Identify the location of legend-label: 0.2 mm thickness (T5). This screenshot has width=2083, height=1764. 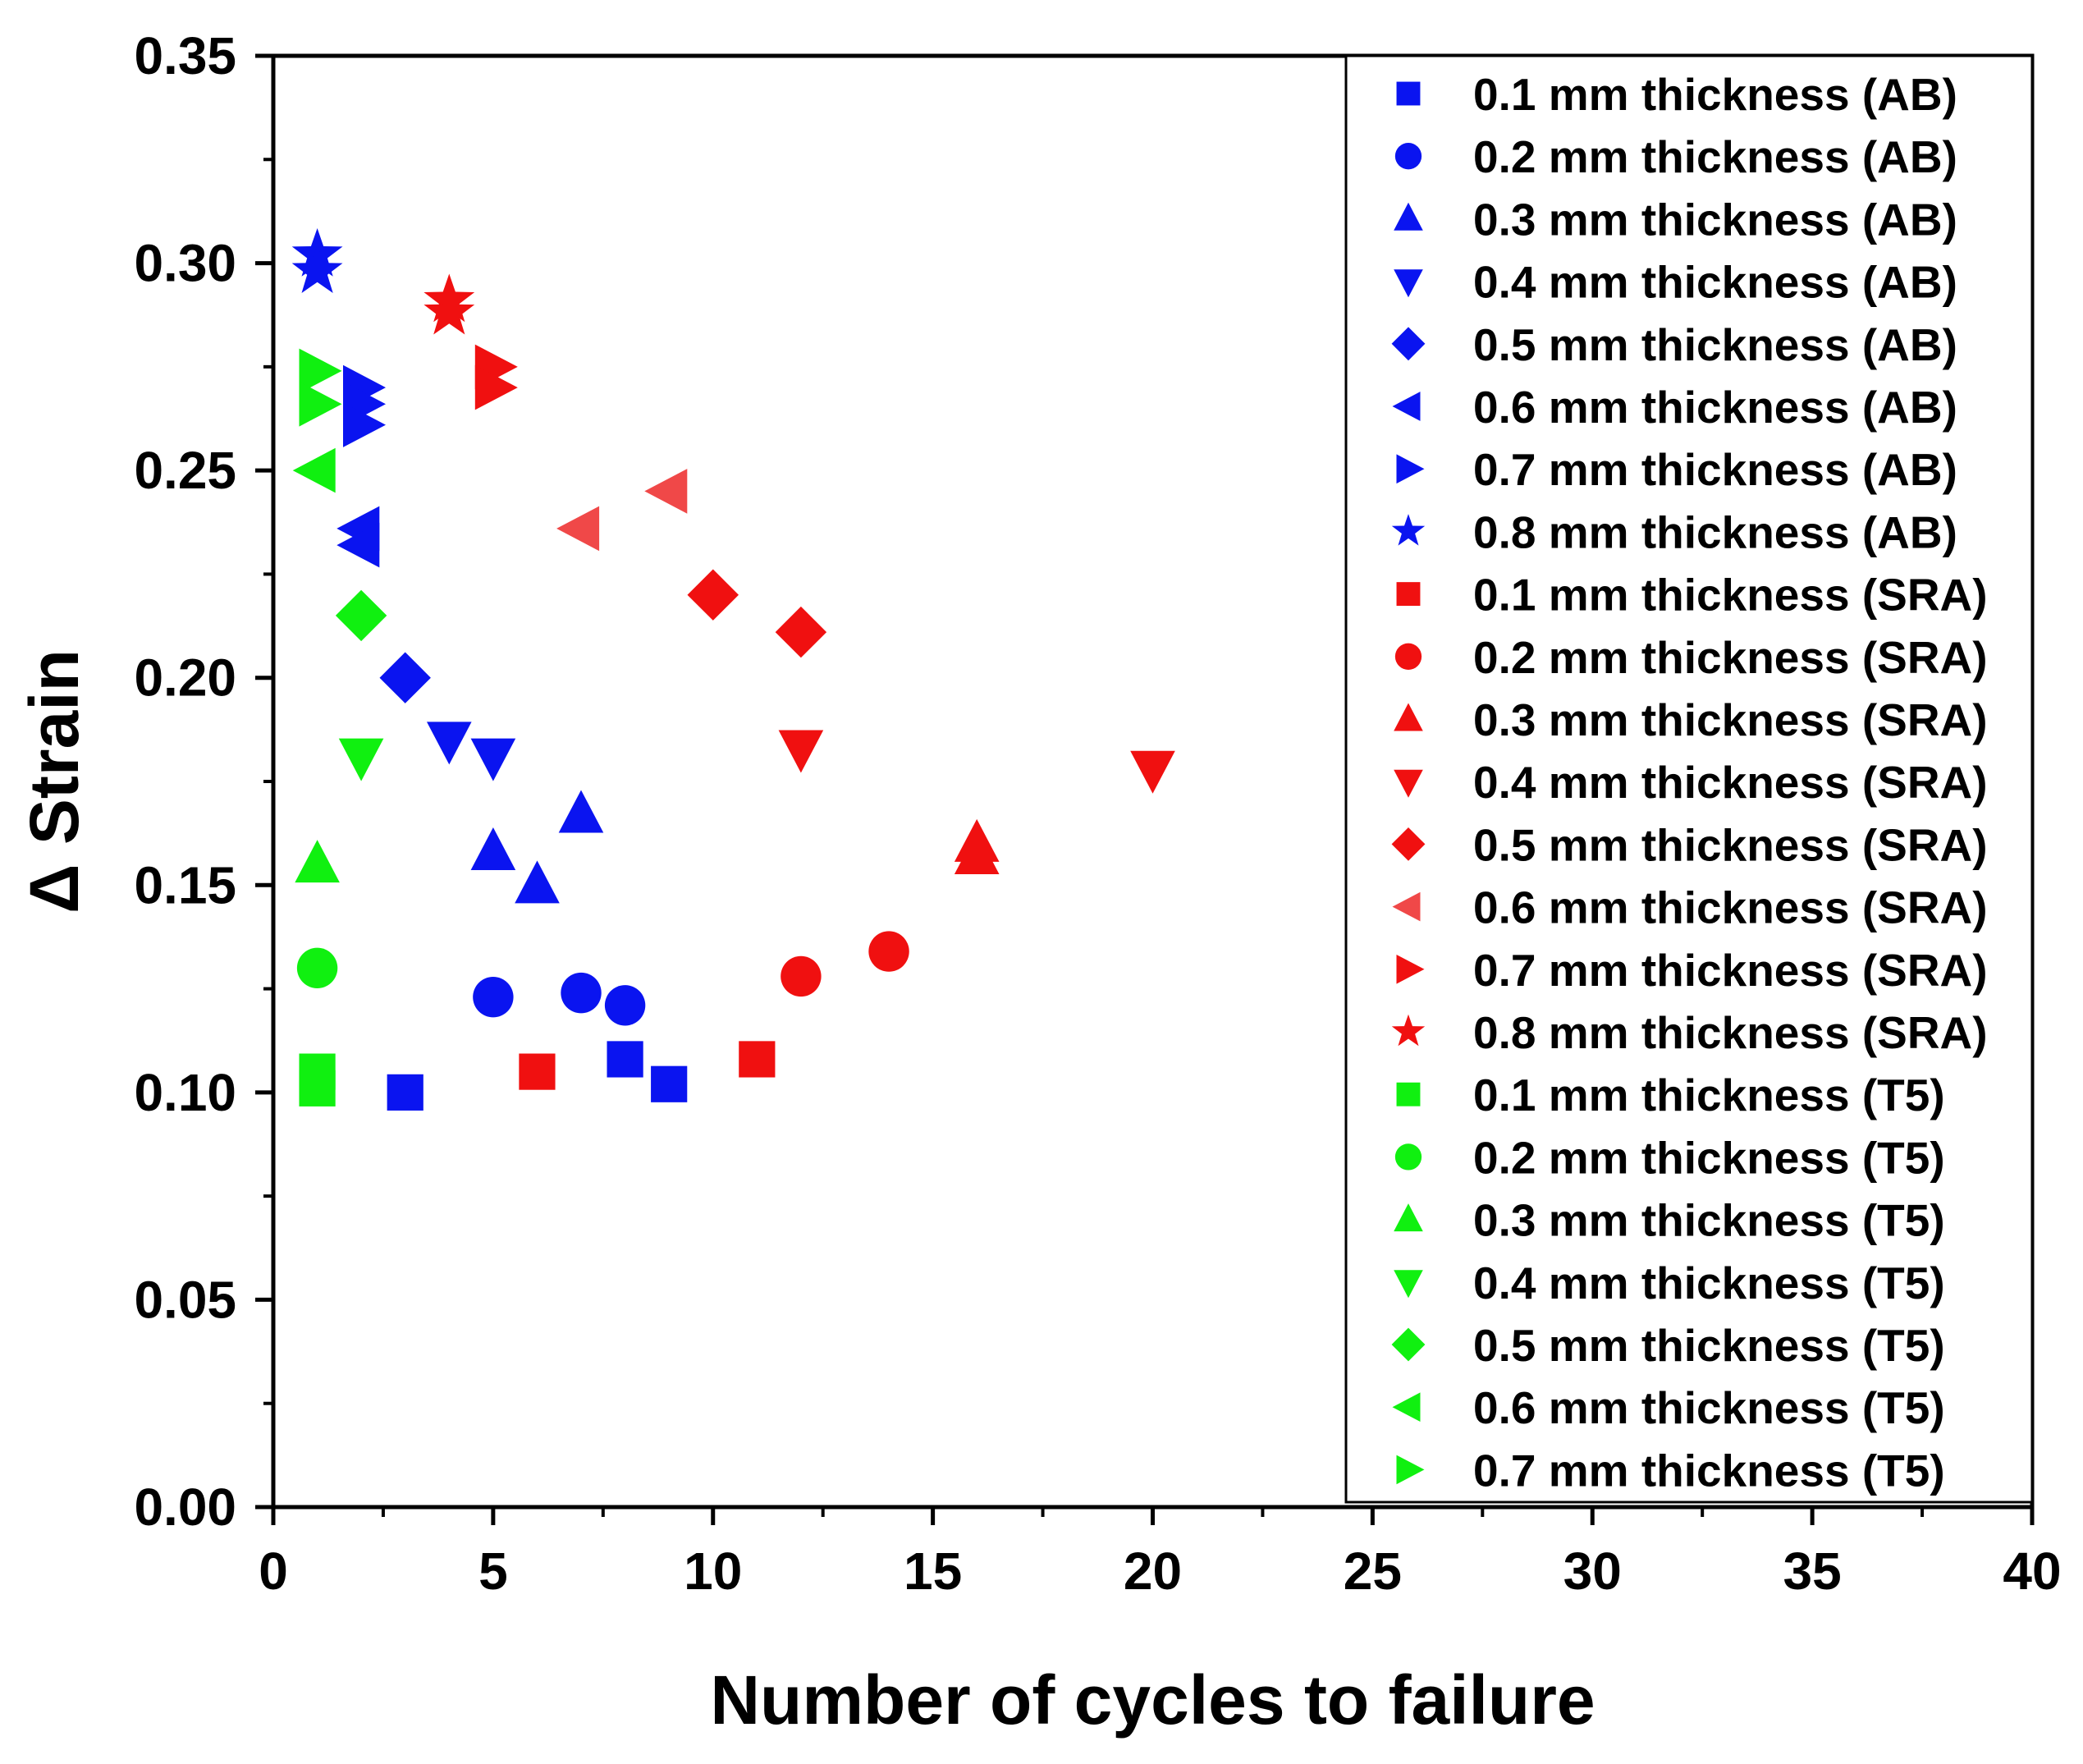
(1709, 1157).